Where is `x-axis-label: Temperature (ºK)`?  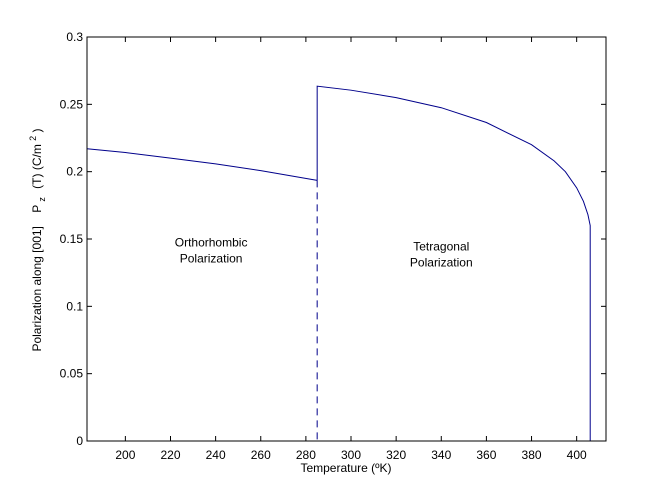 x-axis-label: Temperature (ºK) is located at coordinates (345, 468).